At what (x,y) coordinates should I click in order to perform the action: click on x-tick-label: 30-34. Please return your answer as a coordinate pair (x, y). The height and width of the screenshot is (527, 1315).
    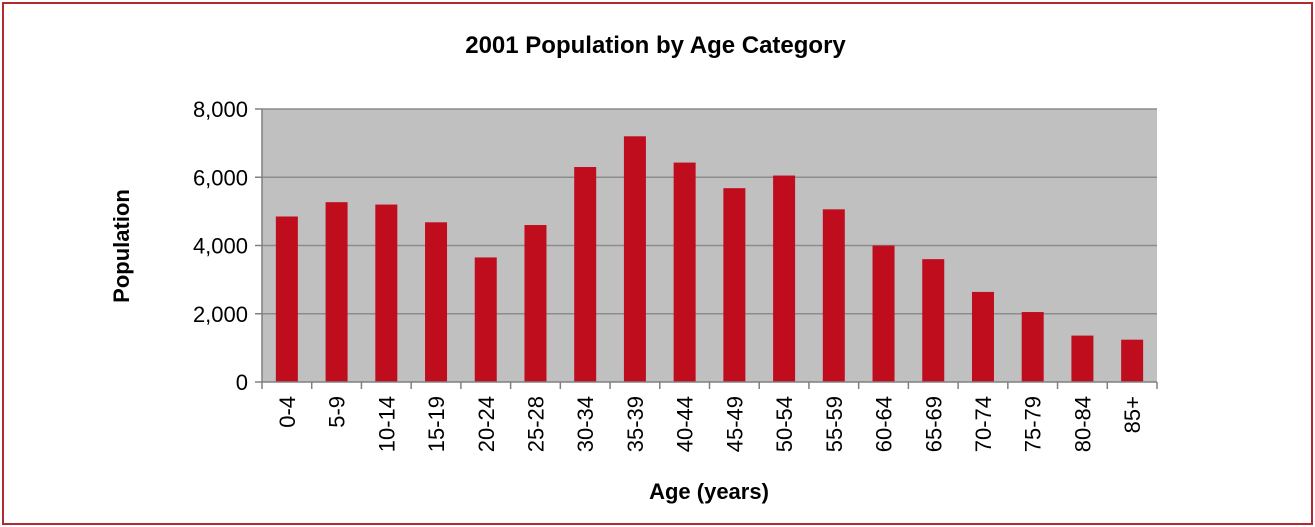
    Looking at the image, I should click on (585, 424).